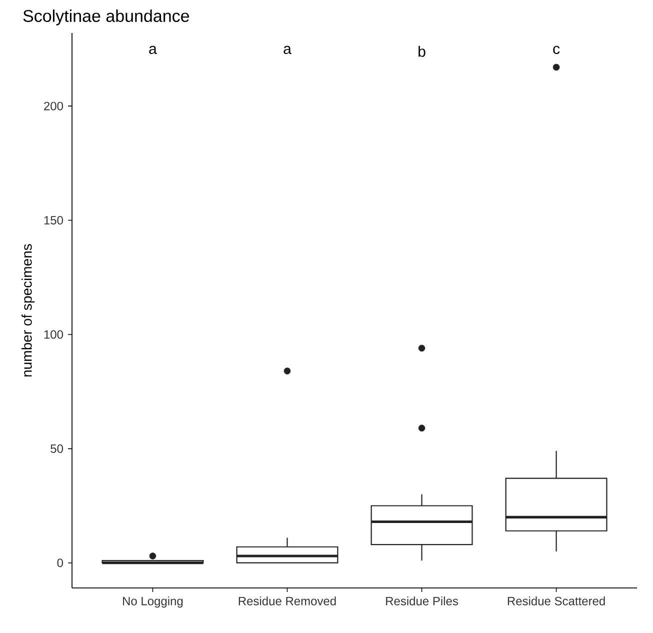  Describe the element at coordinates (106, 18) in the screenshot. I see `chart-title: Scolytinae abundance` at that location.